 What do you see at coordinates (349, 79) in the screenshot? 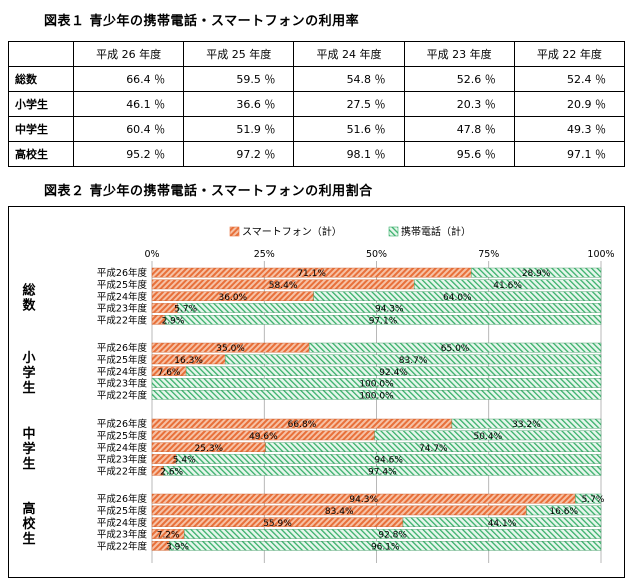
I see `table-cell: 54.8 ％` at bounding box center [349, 79].